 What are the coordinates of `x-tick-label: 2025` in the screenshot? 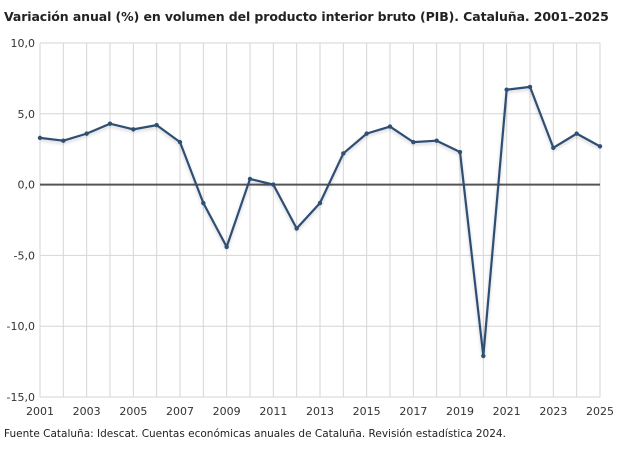 It's located at (600, 411).